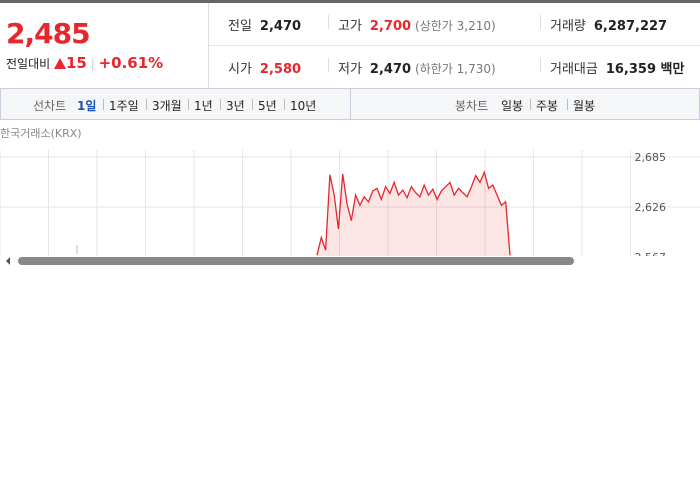 This screenshot has width=700, height=490. Describe the element at coordinates (203, 106) in the screenshot. I see `period-button: 1년` at that location.